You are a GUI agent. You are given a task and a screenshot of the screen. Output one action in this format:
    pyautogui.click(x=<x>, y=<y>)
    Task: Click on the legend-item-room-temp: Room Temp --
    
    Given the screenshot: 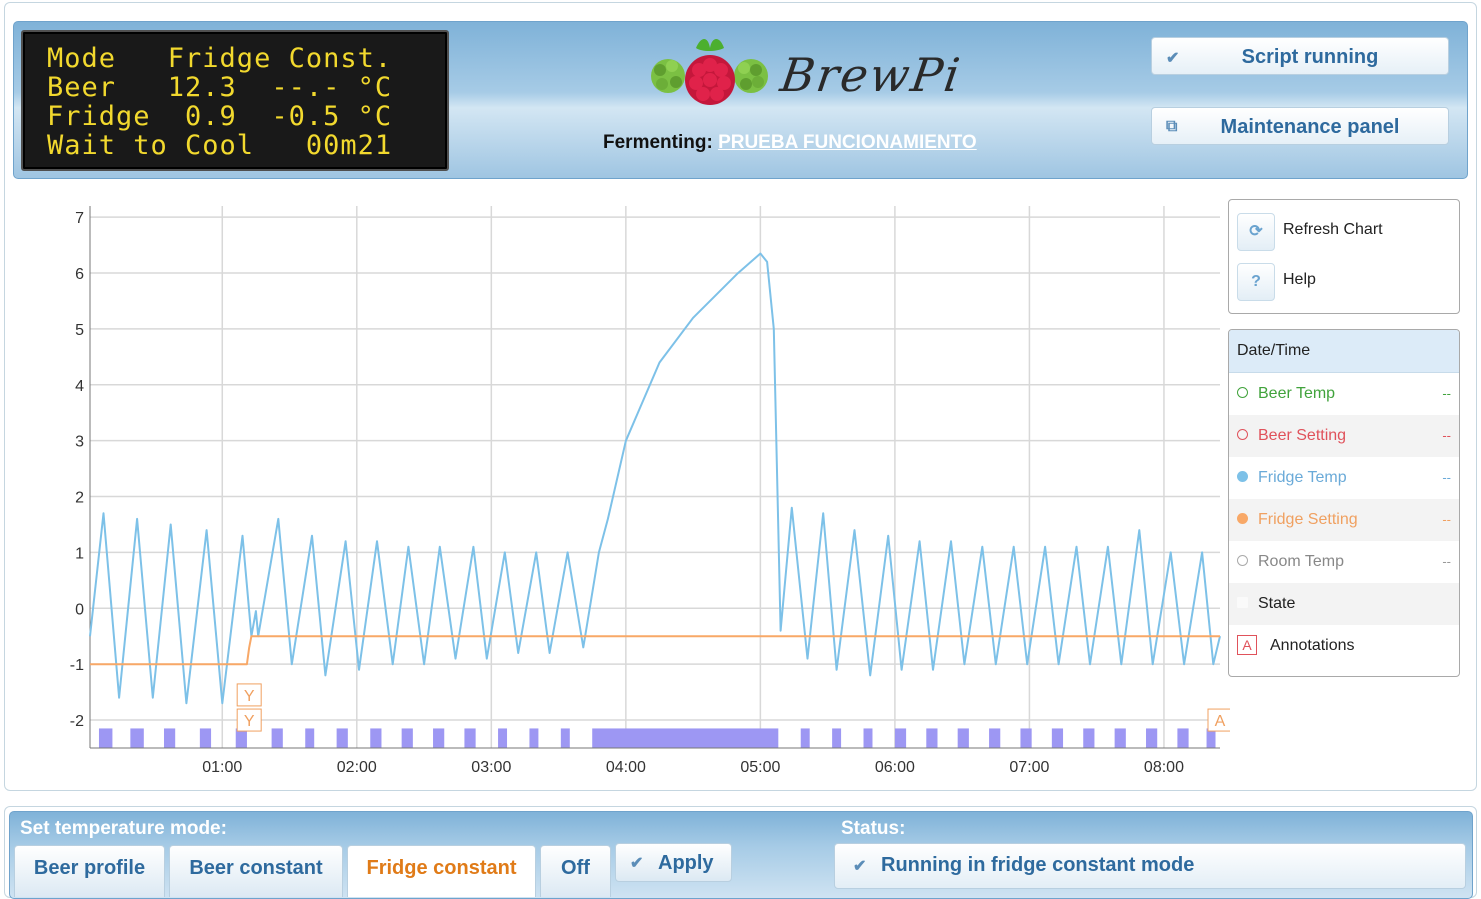 What is the action you would take?
    pyautogui.click(x=1344, y=562)
    